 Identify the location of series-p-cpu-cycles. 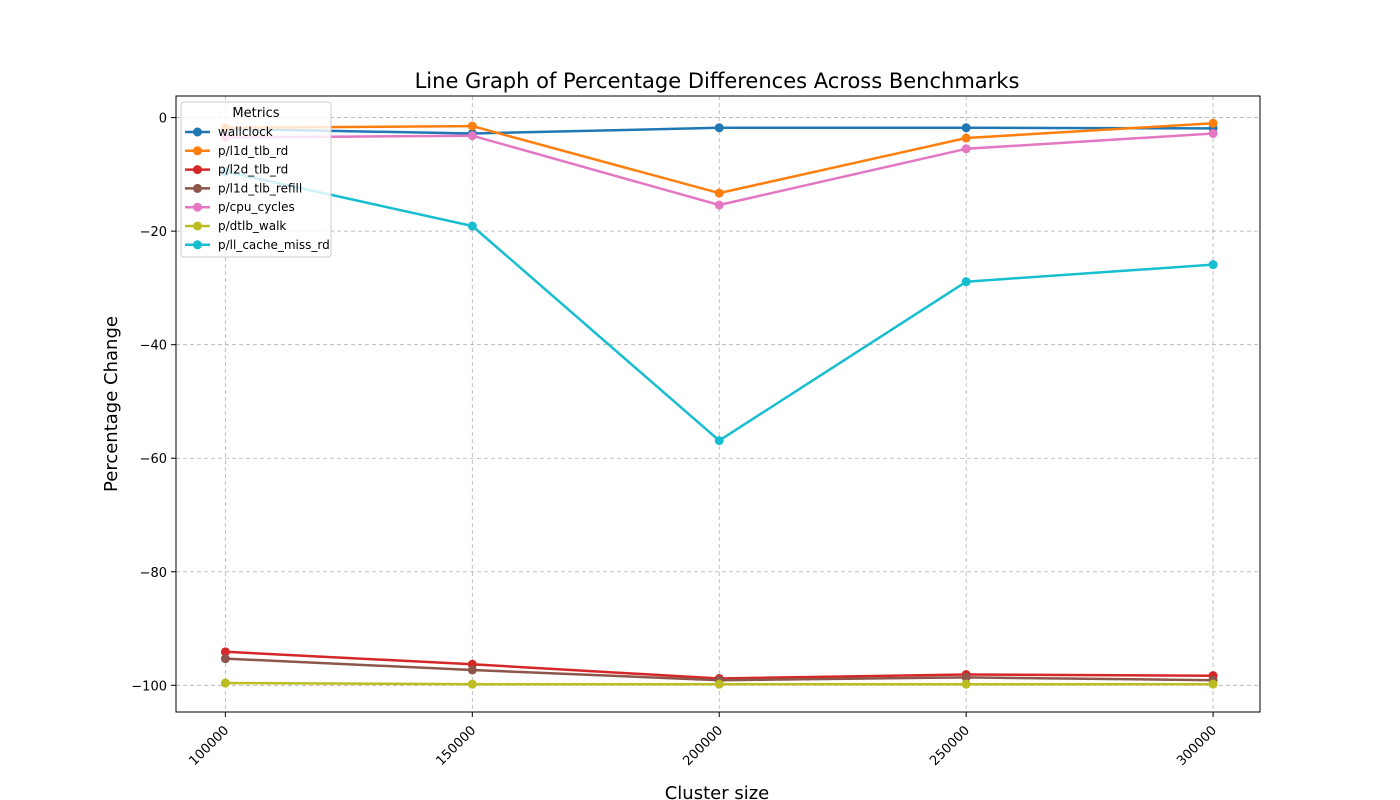
(719, 169).